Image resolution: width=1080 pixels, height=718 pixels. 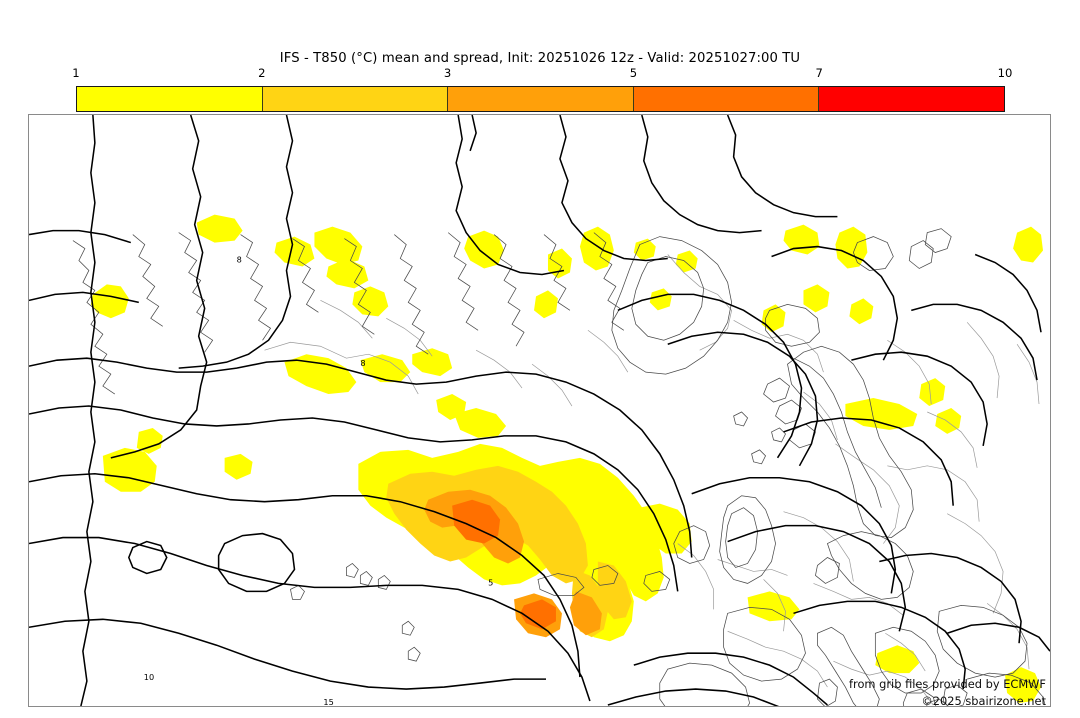 I want to click on colorbar: 1 2 3 5 7 10, so click(x=542, y=89).